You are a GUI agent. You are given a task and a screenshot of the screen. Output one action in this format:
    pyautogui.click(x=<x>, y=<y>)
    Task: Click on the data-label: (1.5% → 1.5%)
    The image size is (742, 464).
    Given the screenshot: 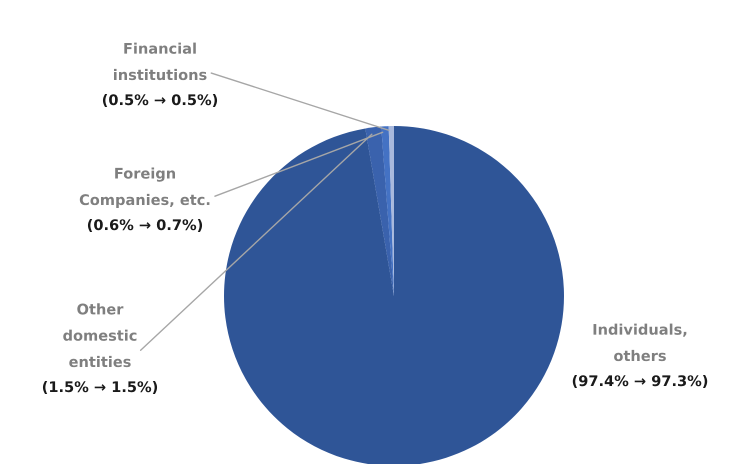 What is the action you would take?
    pyautogui.click(x=100, y=387)
    